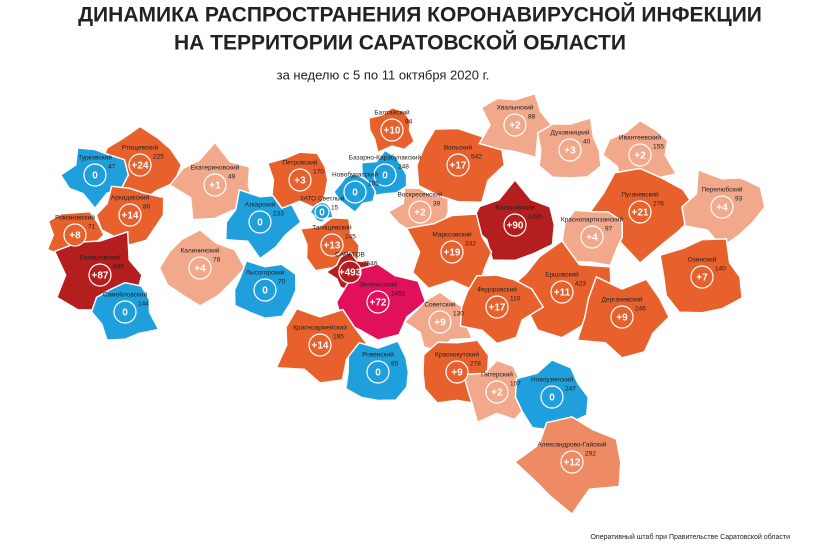 The image size is (828, 545). Describe the element at coordinates (458, 314) in the screenshot. I see `total-cases: 130` at that location.